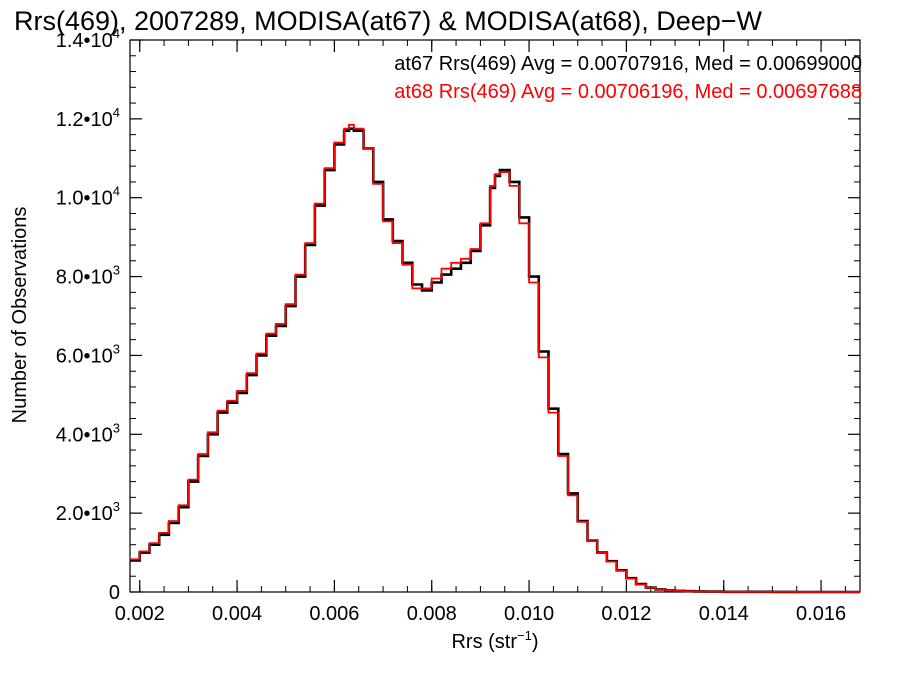  I want to click on y-tick-label: 4.0•103, so click(88, 433).